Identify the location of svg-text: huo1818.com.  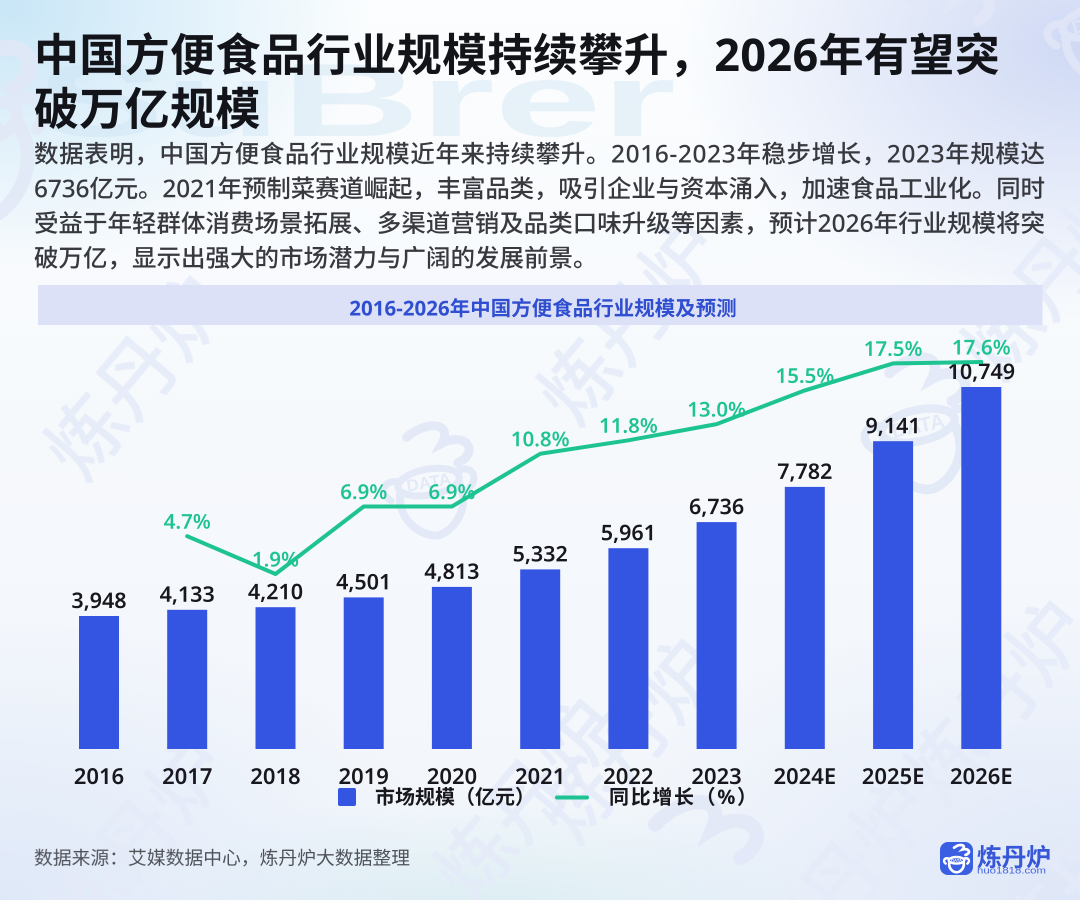
(1011, 871).